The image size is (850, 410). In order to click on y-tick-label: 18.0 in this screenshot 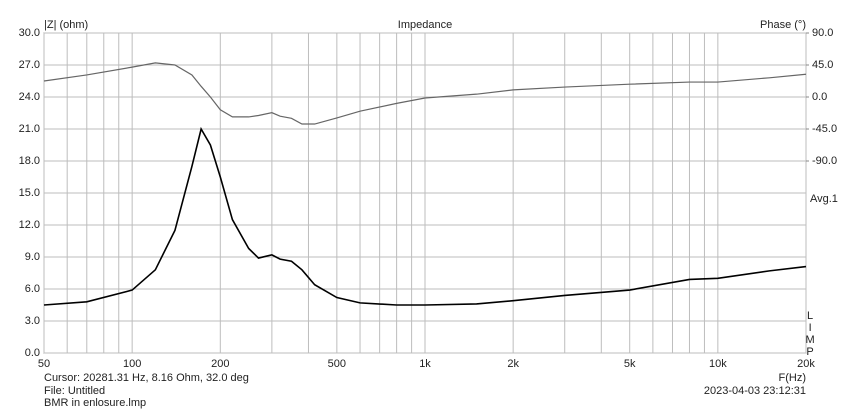, I will do `click(29, 161)`.